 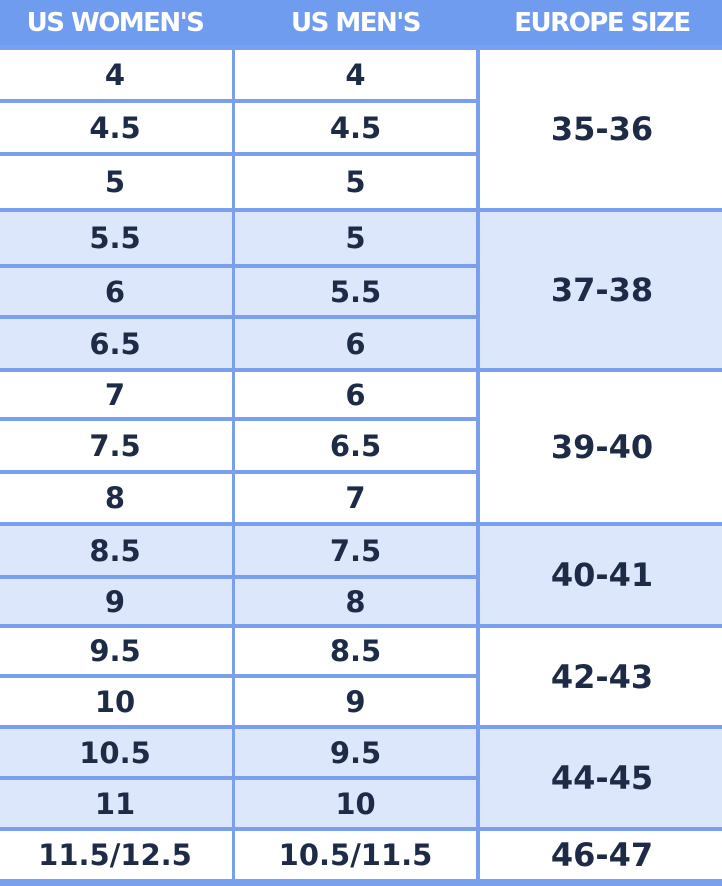 I want to click on europe-size-cell: 44-45, so click(x=601, y=778).